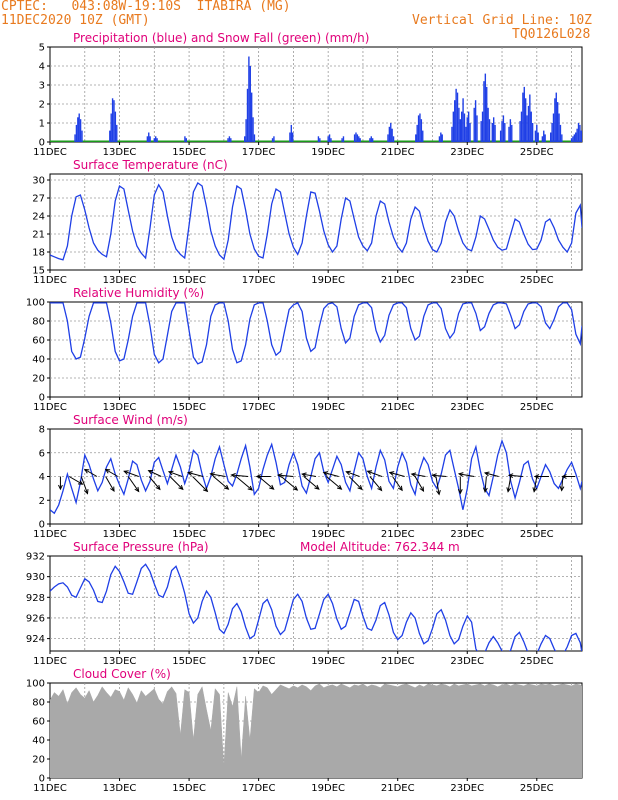 This screenshot has width=618, height=800. Describe the element at coordinates (316, 607) in the screenshot. I see `pressure-data` at that location.